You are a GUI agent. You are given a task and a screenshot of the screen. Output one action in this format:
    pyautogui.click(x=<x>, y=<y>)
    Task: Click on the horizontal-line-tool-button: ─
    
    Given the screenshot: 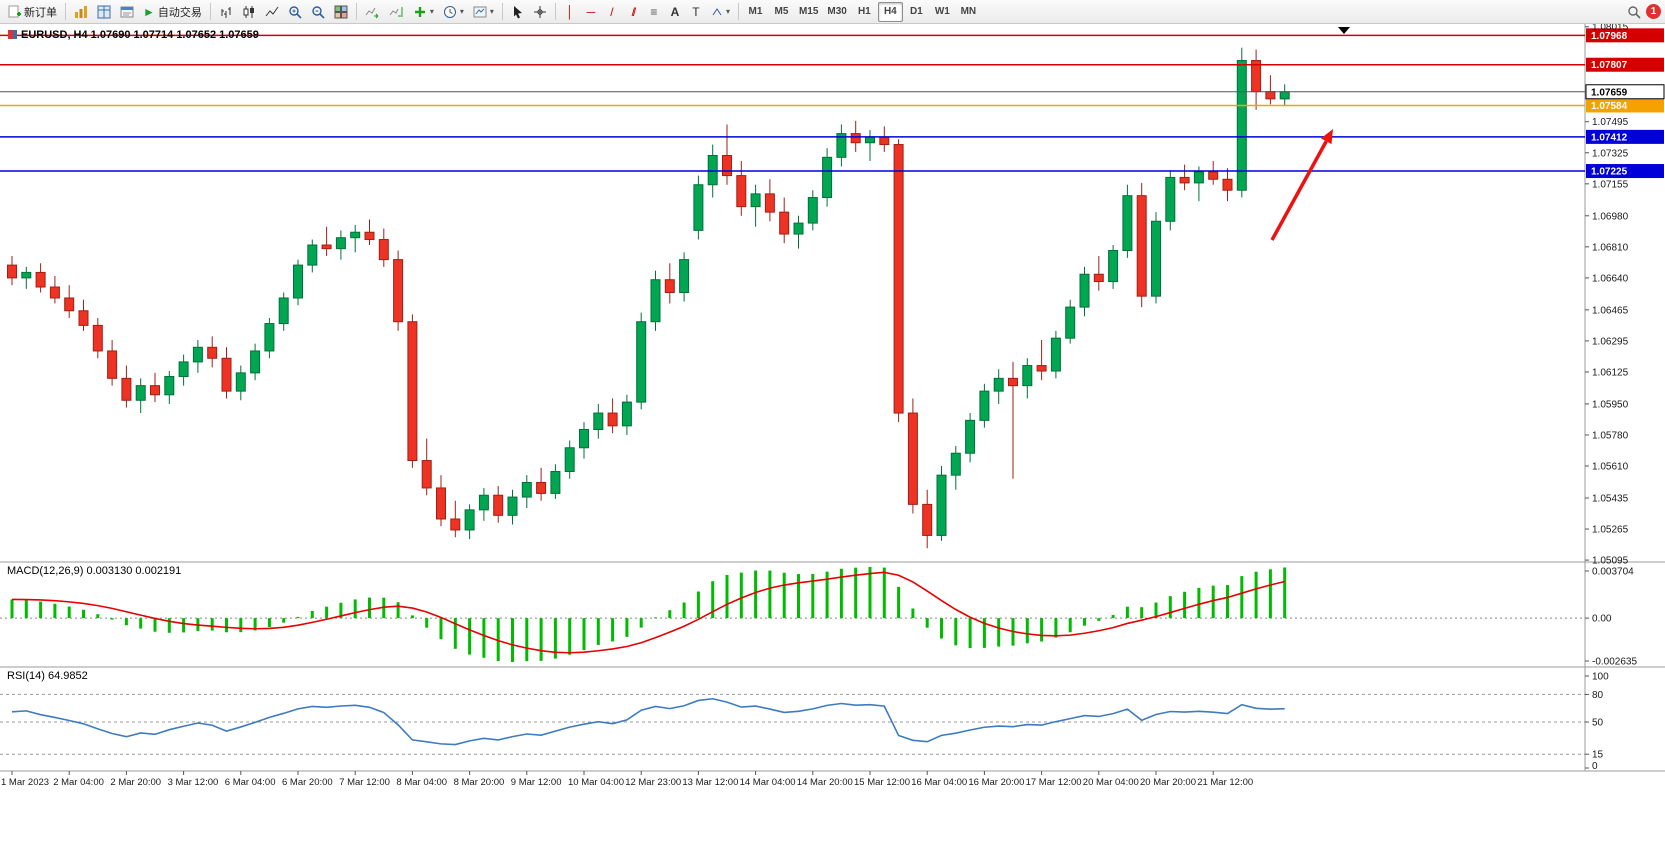 What is the action you would take?
    pyautogui.click(x=591, y=12)
    